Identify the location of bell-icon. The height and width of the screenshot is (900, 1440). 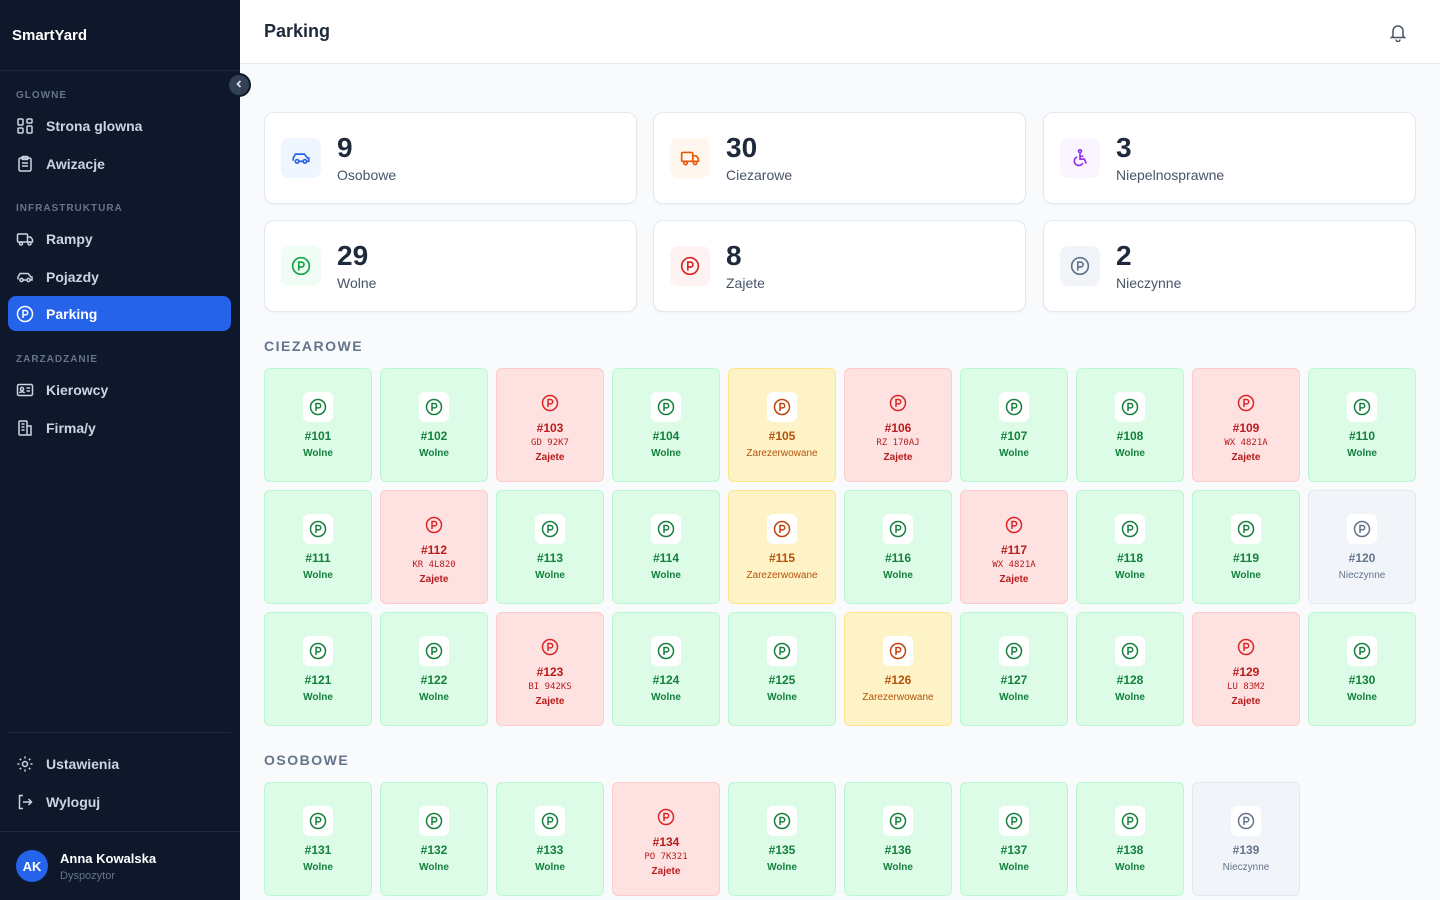
(1398, 32).